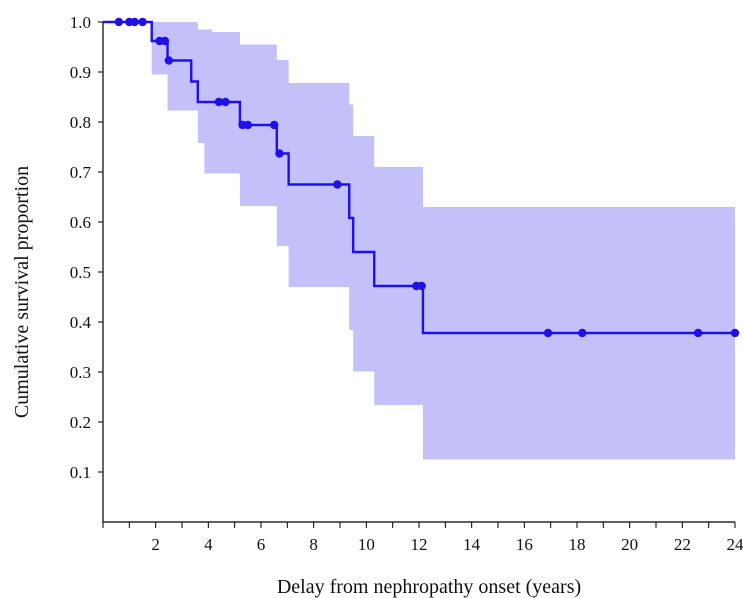 The width and height of the screenshot is (743, 598). What do you see at coordinates (472, 544) in the screenshot?
I see `x-tick-label: 14` at bounding box center [472, 544].